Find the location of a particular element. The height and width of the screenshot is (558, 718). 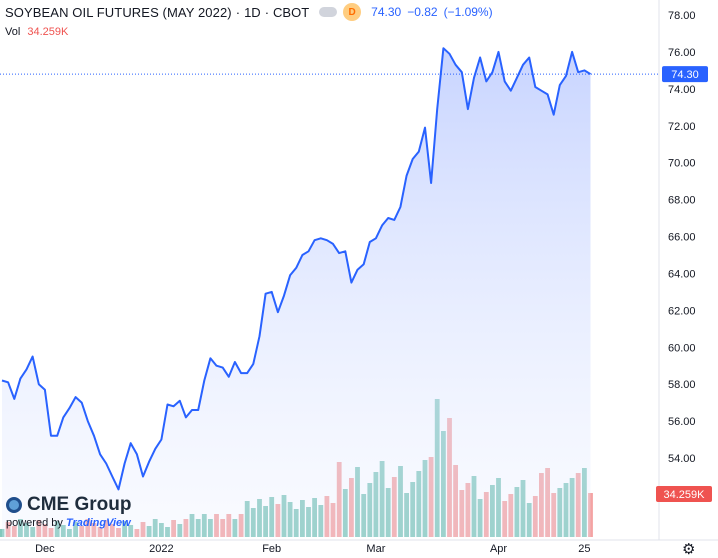

last-price-label: 74.30 is located at coordinates (685, 74).